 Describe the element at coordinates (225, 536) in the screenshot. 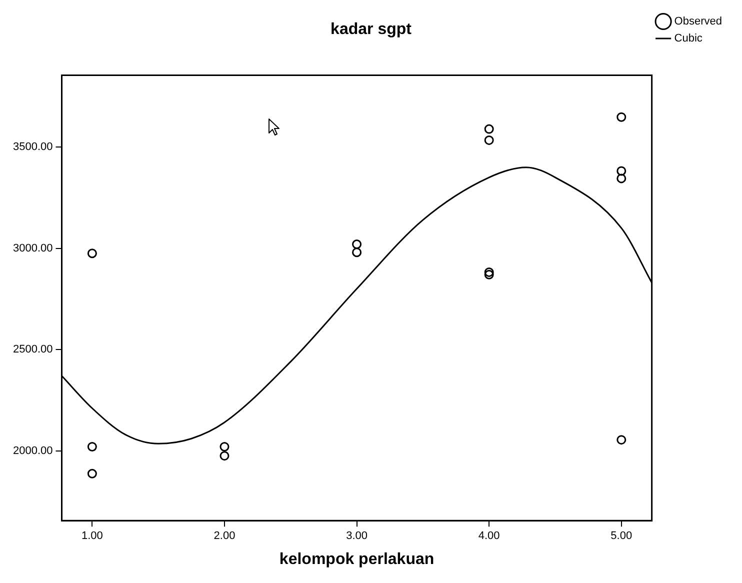

I see `x-tick-label: 2.00` at that location.